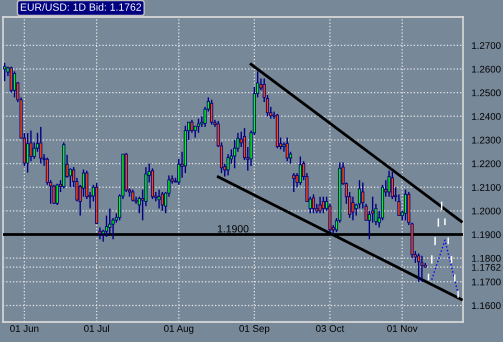 This screenshot has height=342, width=503. I want to click on y-tick-label: 1.2500, so click(486, 92).